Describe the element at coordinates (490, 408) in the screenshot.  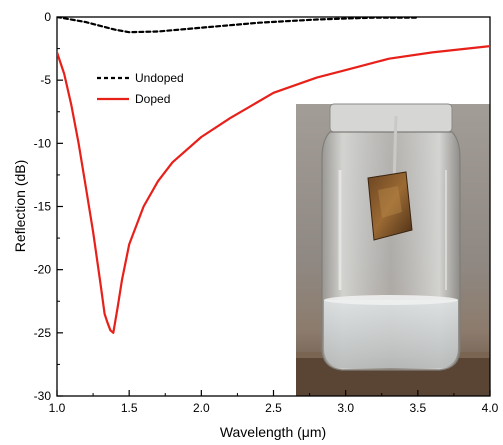
I see `x-tick-label: 4.0` at that location.